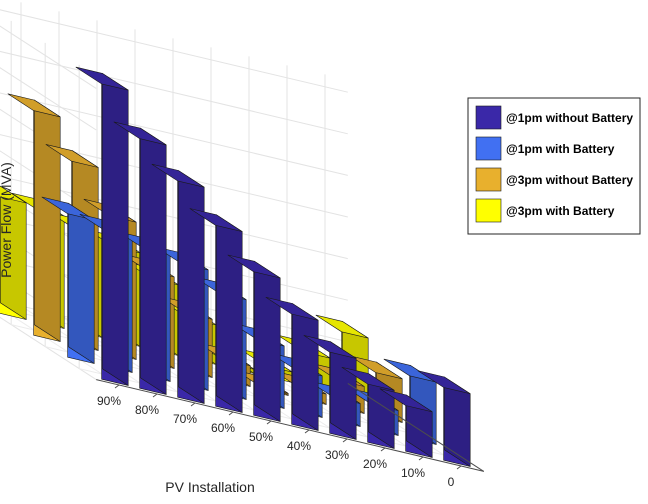  I want to click on legend-item: @1pm without Battery, so click(554, 117).